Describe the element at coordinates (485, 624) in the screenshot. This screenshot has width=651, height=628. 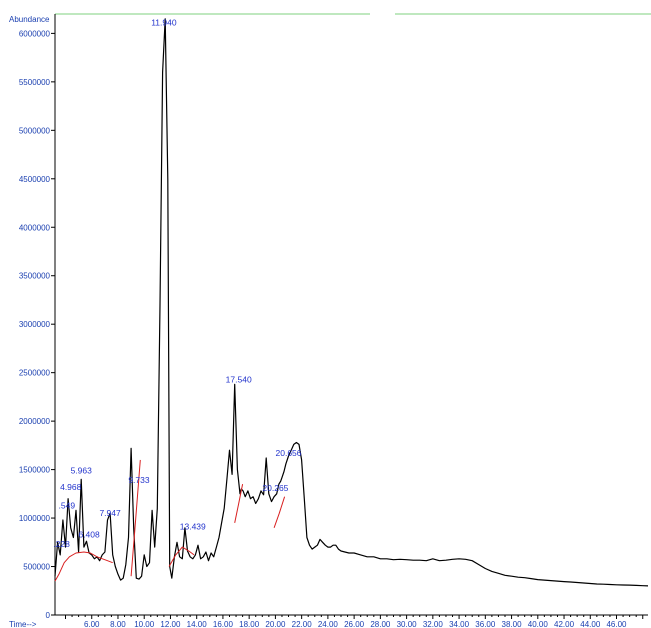
I see `x-tick-label: 36.00` at that location.